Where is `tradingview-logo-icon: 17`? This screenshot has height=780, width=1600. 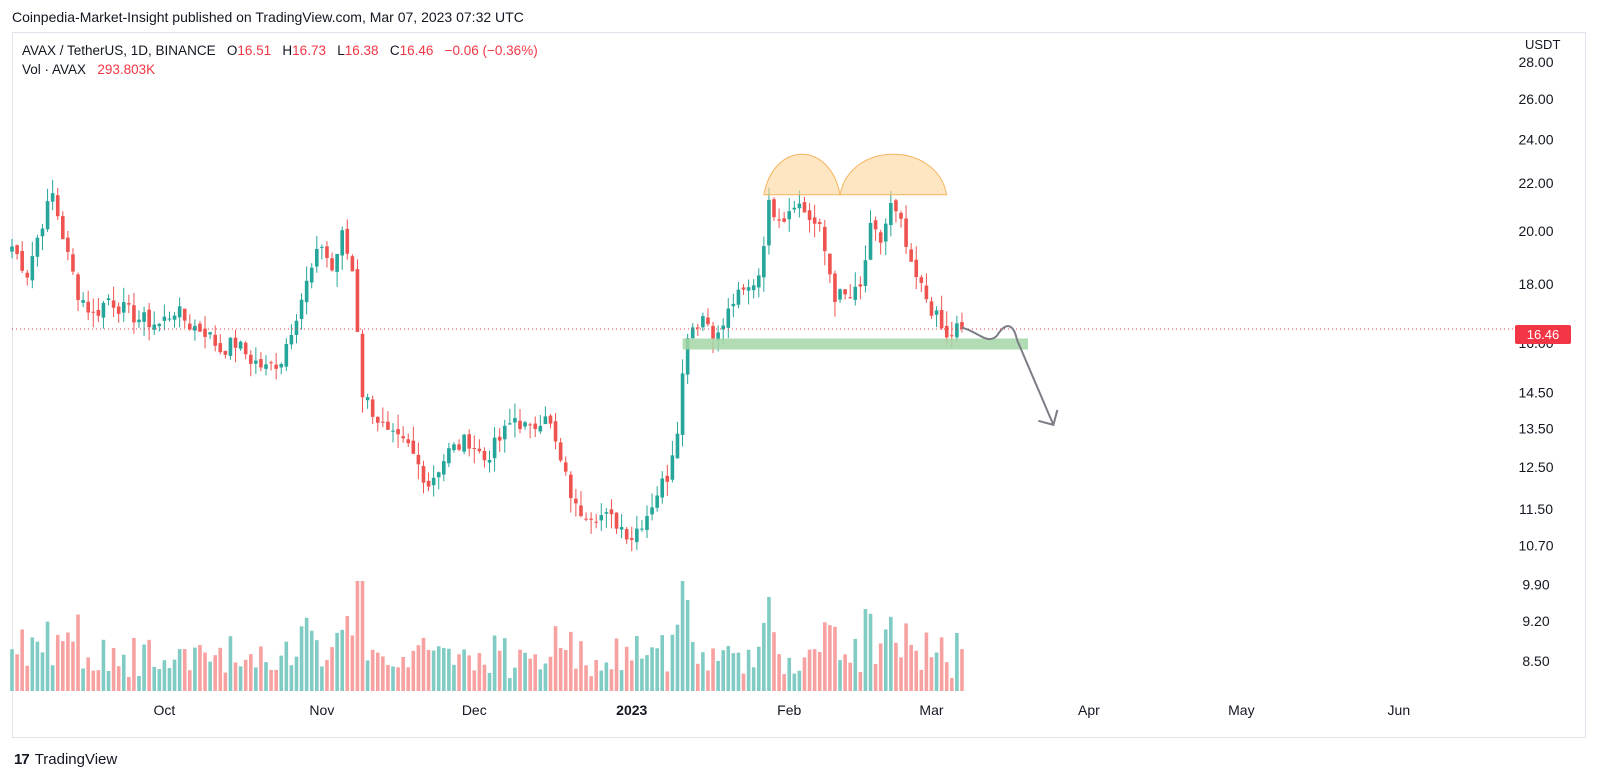
tradingview-logo-icon: 17 is located at coordinates (22, 759).